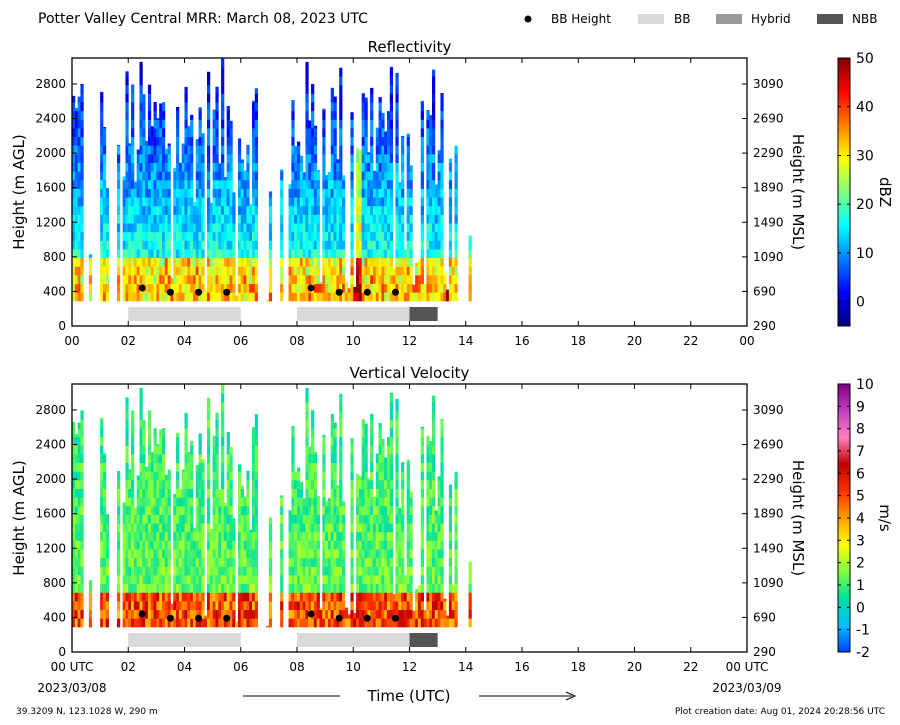 This screenshot has width=900, height=725. I want to click on bb-height-point, so click(367, 292).